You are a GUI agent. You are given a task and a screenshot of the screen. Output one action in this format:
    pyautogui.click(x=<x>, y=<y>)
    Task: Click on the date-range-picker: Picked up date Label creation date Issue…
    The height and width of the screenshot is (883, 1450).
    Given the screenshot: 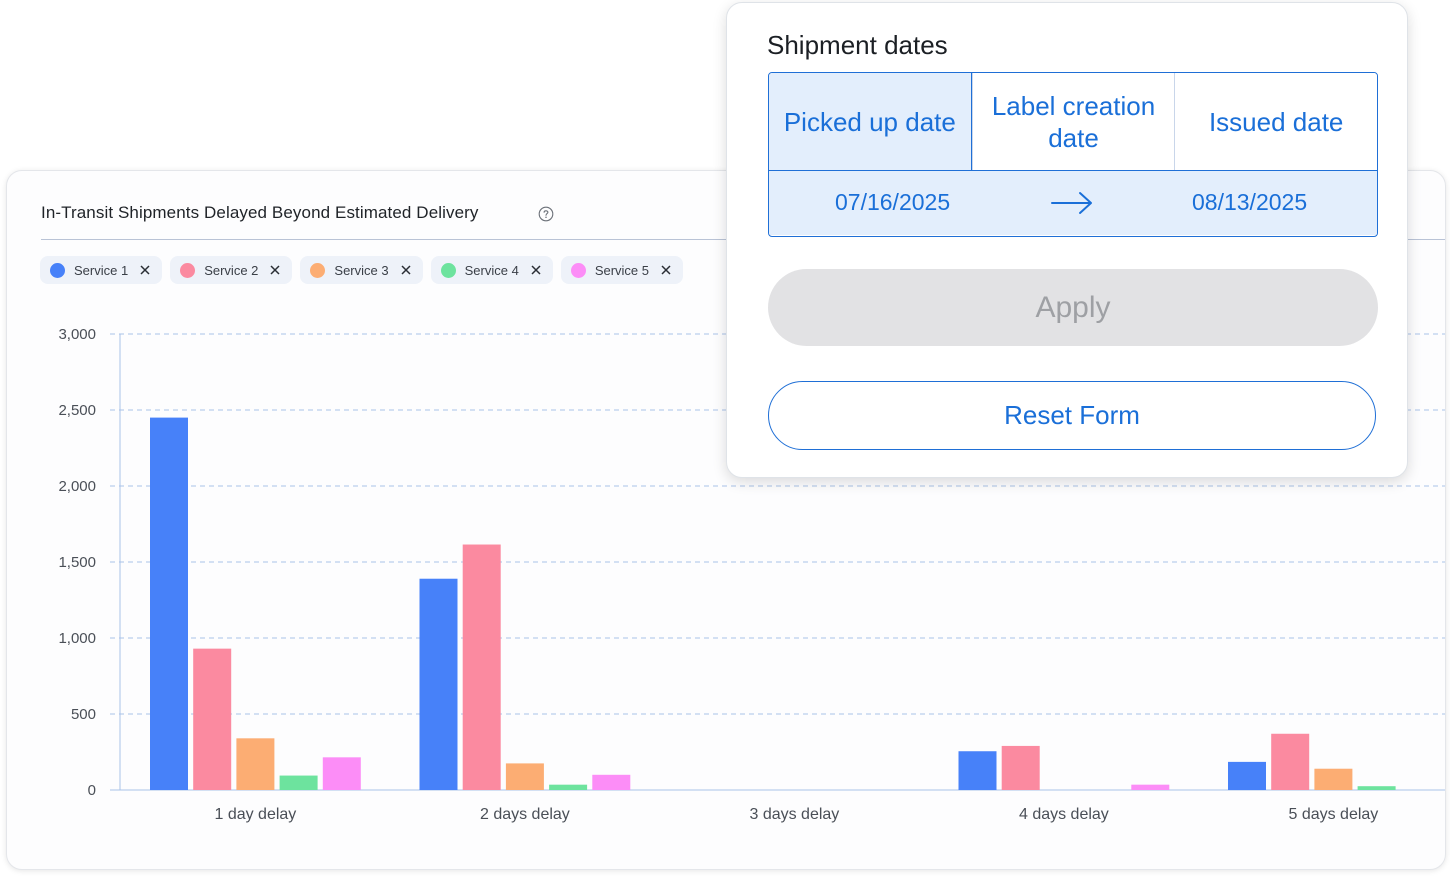 What is the action you would take?
    pyautogui.click(x=1073, y=154)
    